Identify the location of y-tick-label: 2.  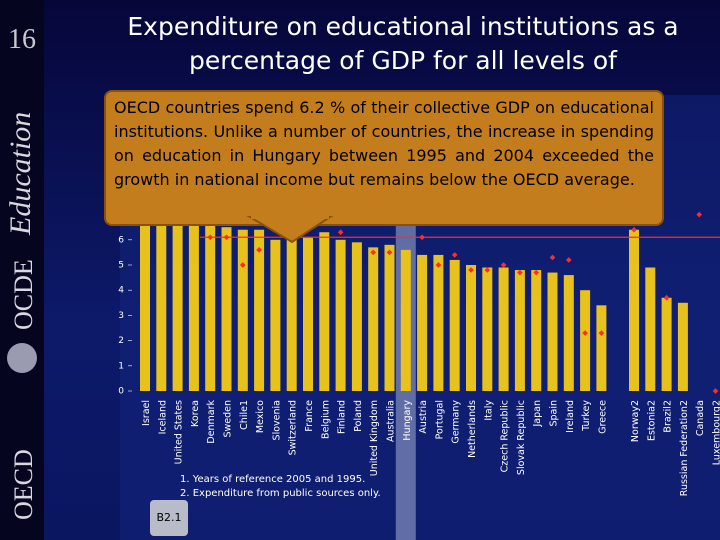
(121, 341).